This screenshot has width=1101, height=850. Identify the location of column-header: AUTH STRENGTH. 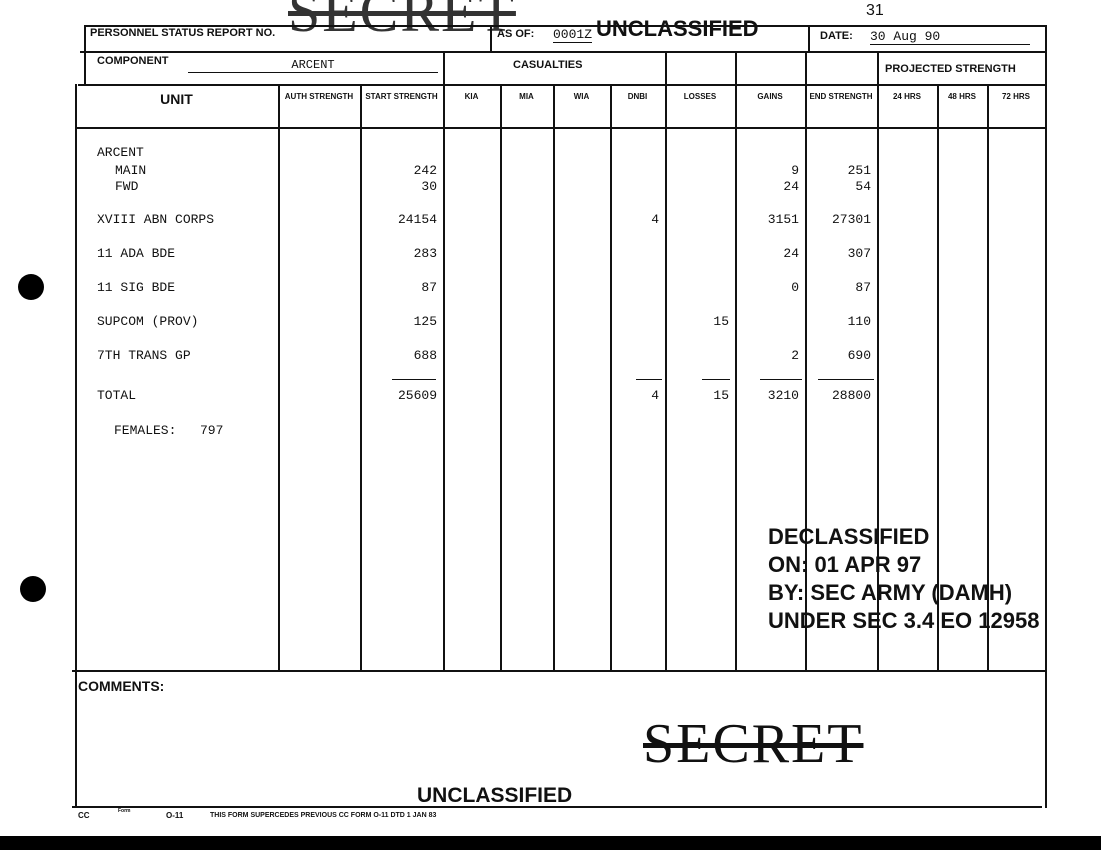
(319, 96).